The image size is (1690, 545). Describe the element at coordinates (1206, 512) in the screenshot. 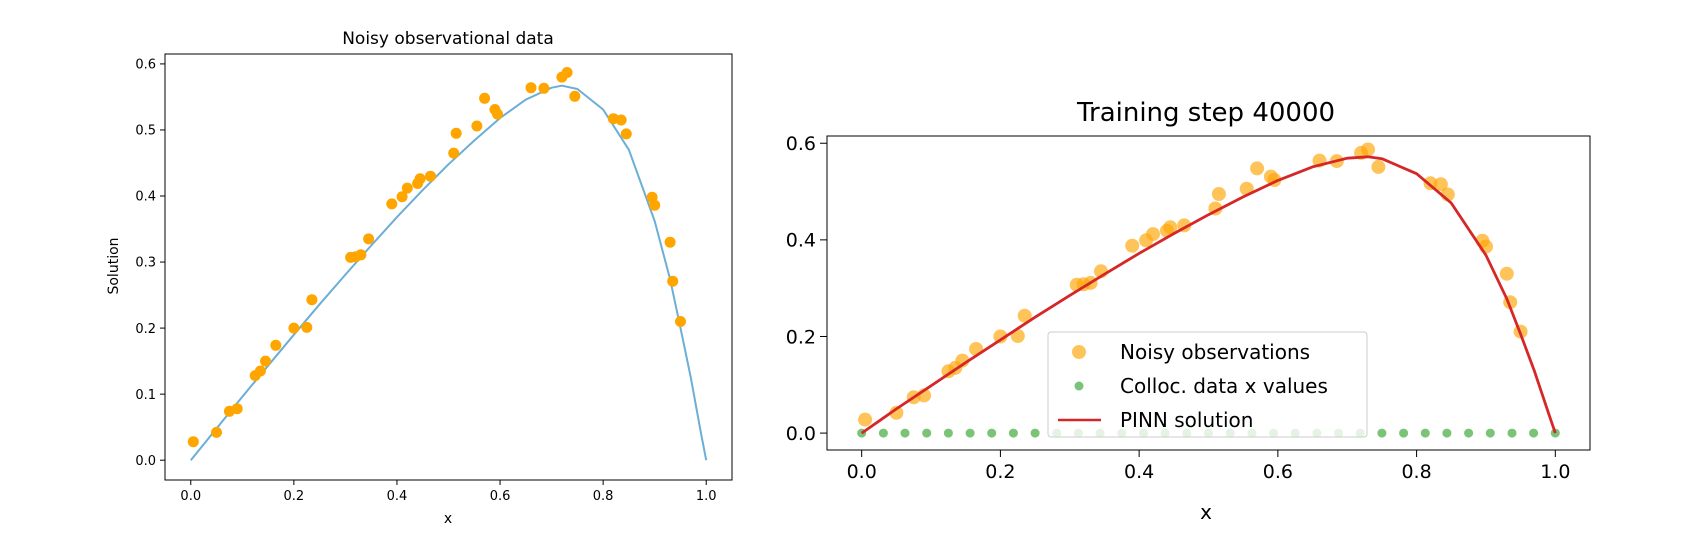

I see `right-chart-xlabel: x` at that location.